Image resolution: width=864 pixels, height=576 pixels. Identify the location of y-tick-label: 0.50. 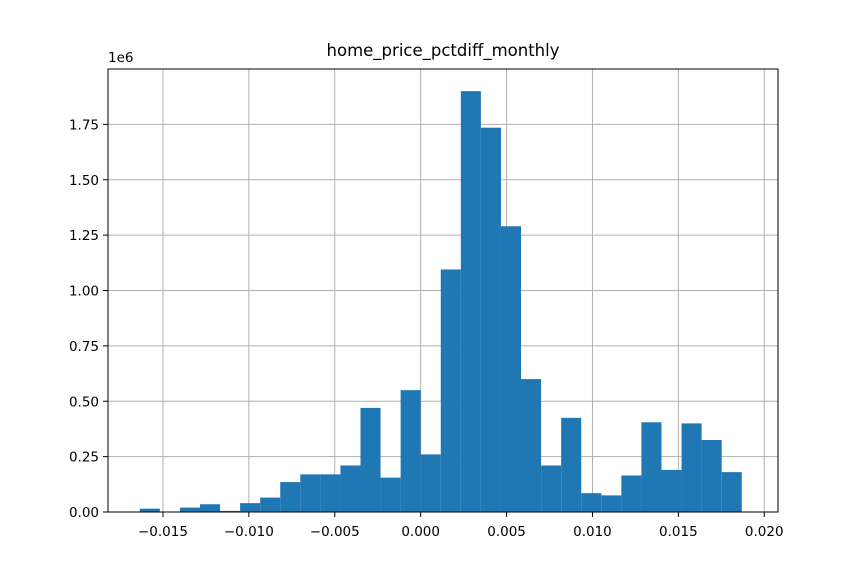
(84, 402).